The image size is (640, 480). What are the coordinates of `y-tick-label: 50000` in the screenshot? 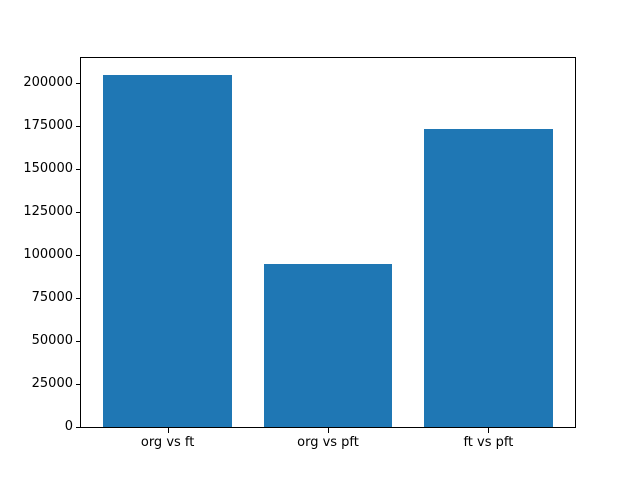 It's located at (52, 340).